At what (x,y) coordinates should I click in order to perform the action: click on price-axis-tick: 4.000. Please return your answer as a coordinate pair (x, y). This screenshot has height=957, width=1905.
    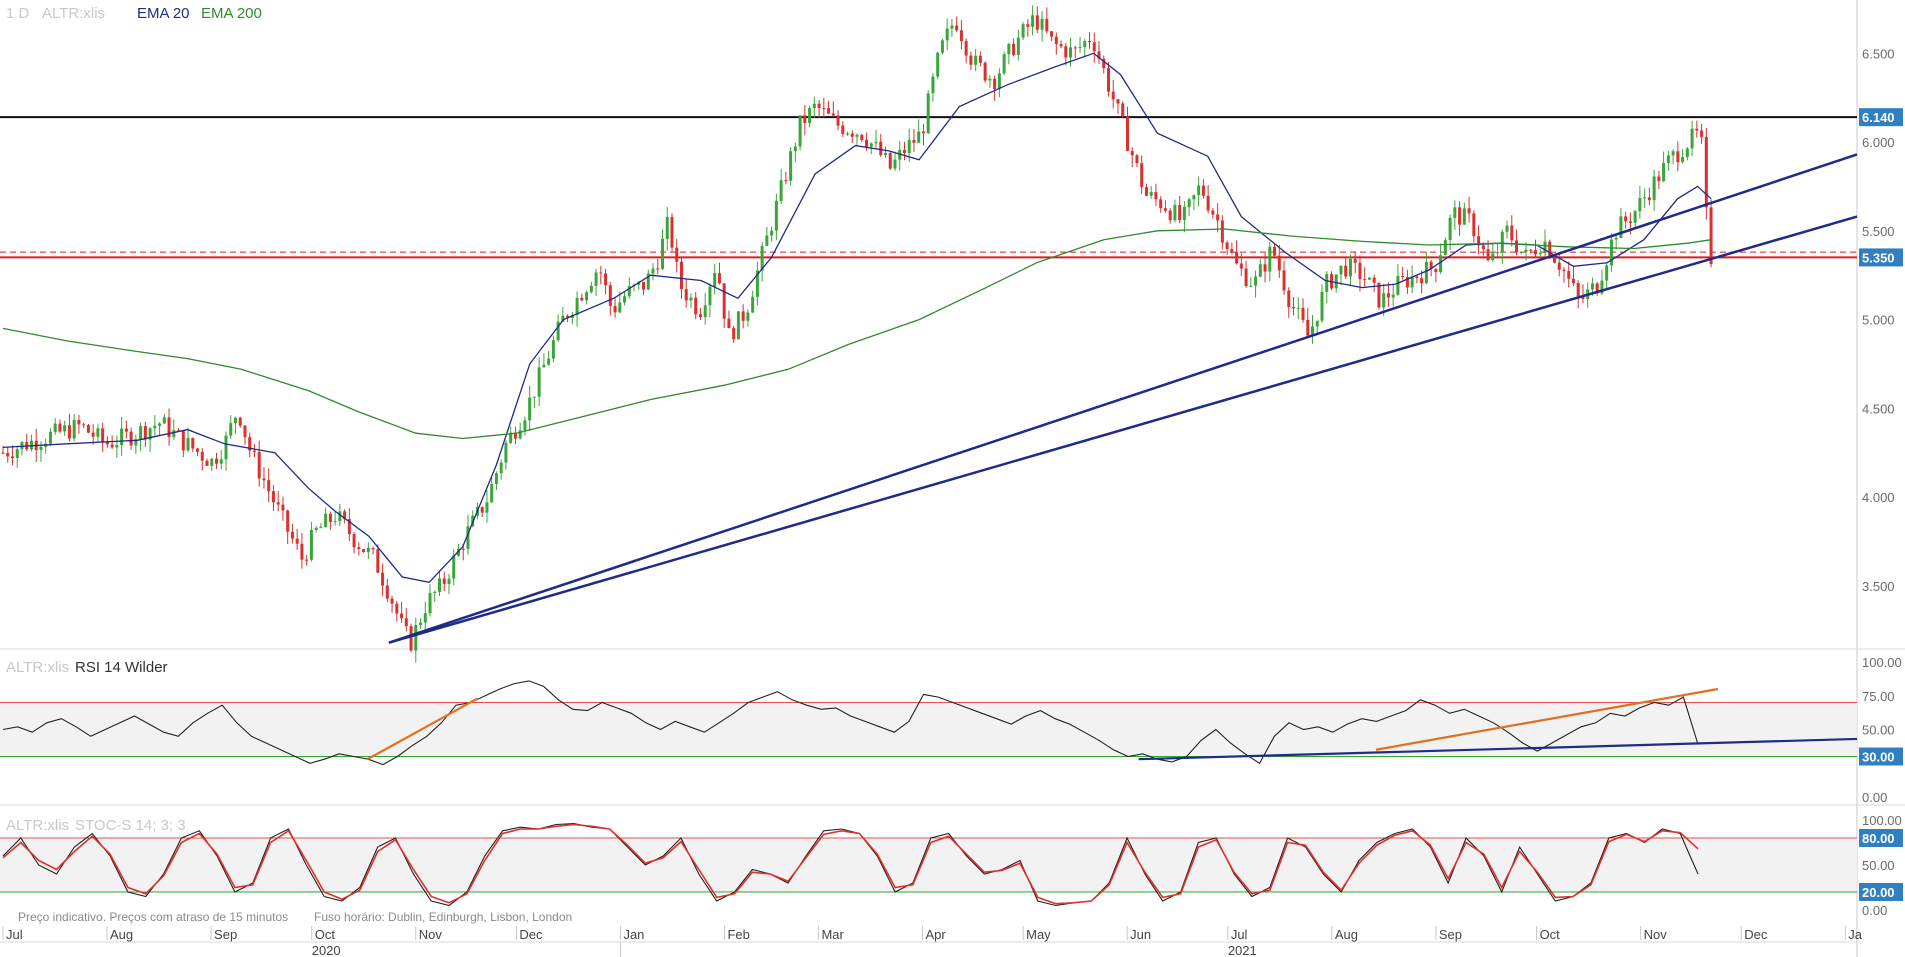
    Looking at the image, I should click on (1878, 497).